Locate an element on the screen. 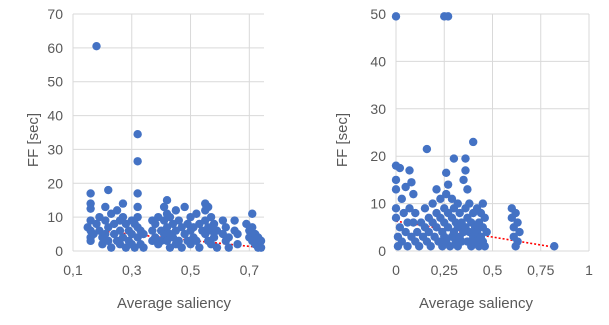 This screenshot has height=325, width=609. x-tick-label: 0,75 is located at coordinates (540, 270).